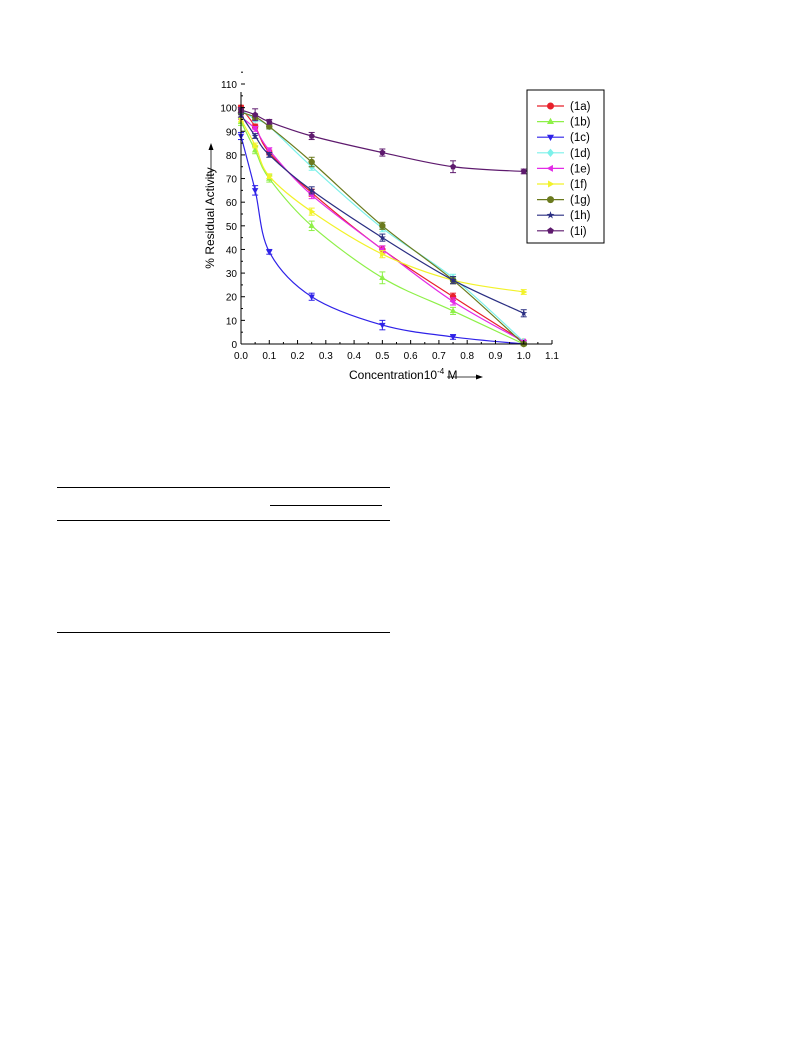  Describe the element at coordinates (298, 356) in the screenshot. I see `x-tick-label: 0.2` at that location.